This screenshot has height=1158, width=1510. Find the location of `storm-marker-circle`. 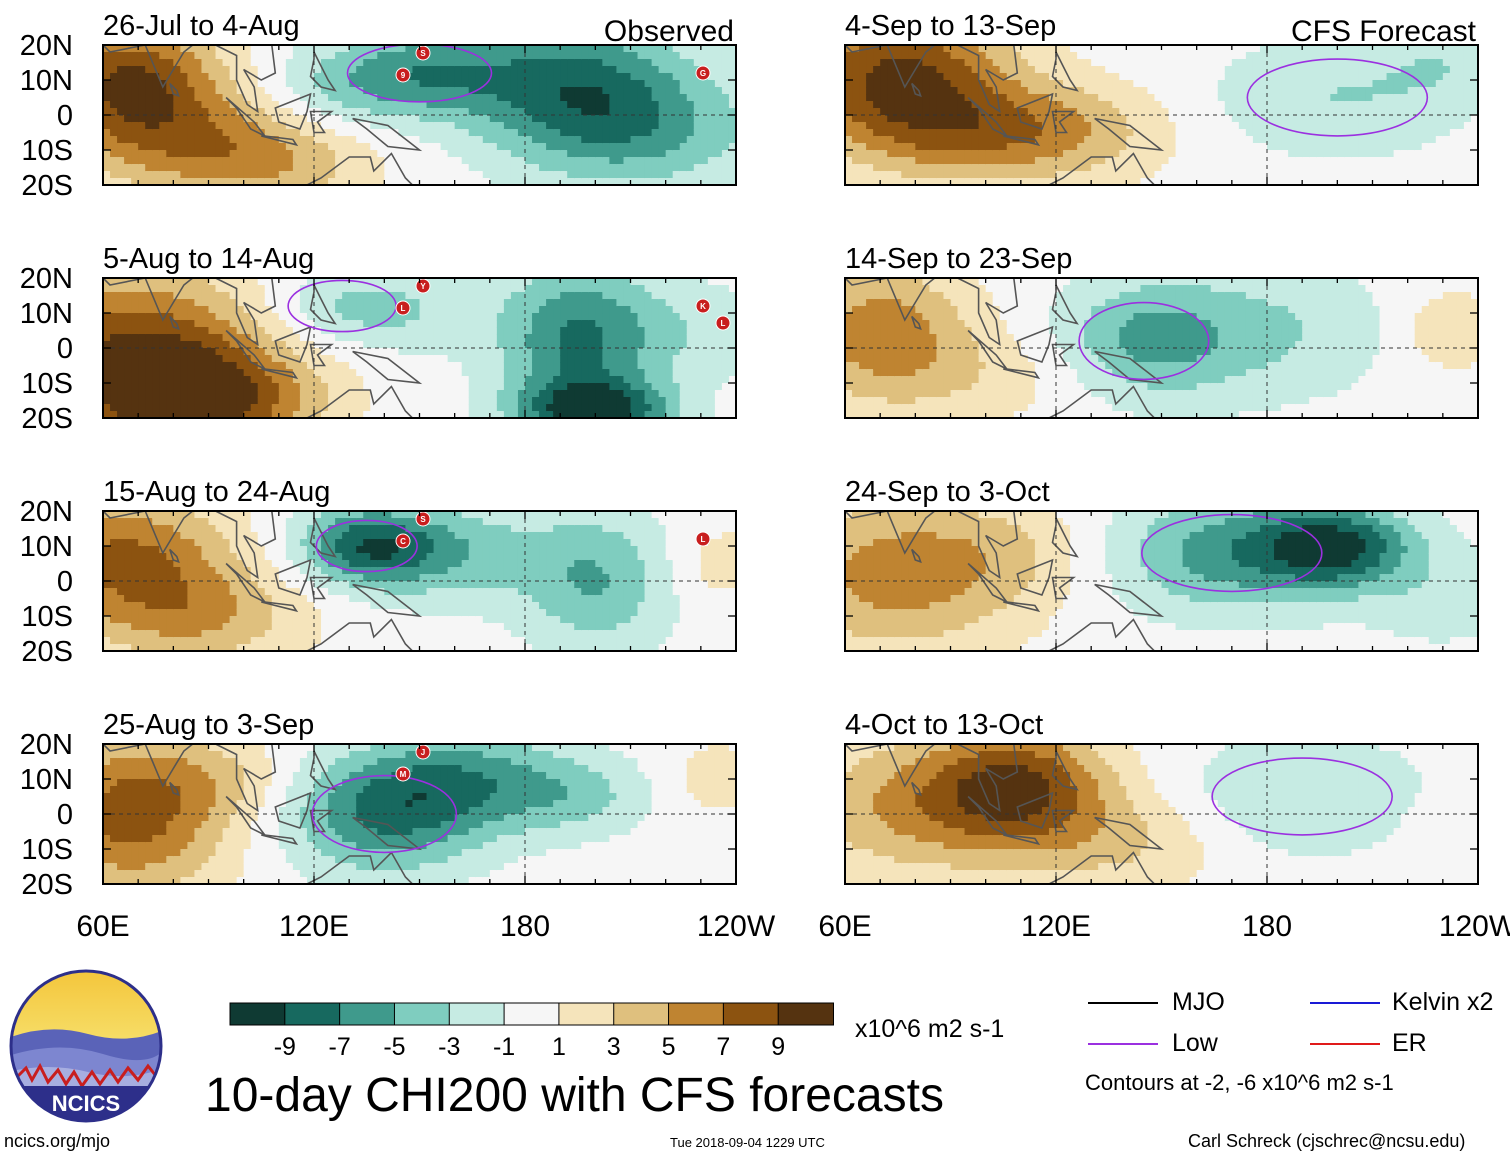

storm-marker-circle is located at coordinates (703, 306).